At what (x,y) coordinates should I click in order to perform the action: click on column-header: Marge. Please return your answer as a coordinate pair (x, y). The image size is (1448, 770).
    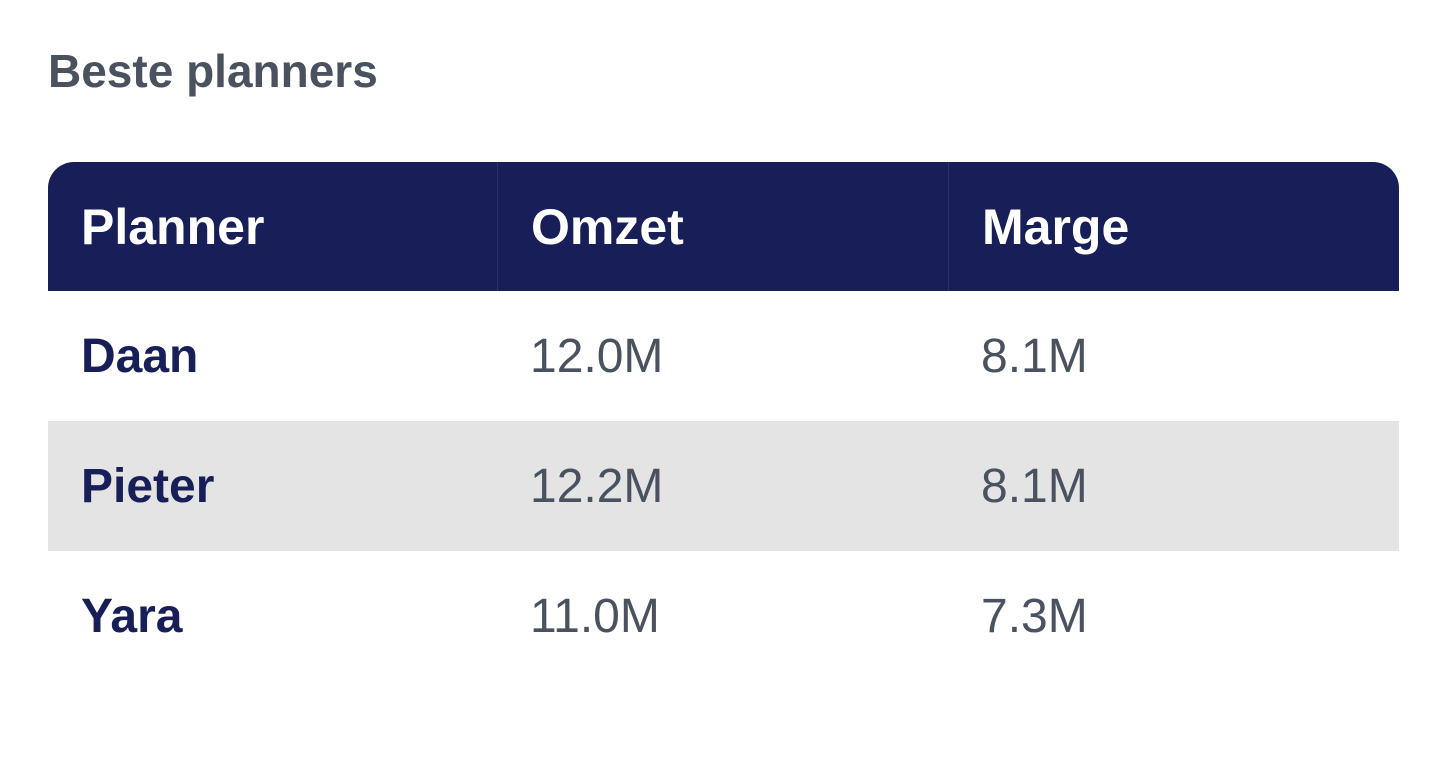
    Looking at the image, I should click on (1173, 226).